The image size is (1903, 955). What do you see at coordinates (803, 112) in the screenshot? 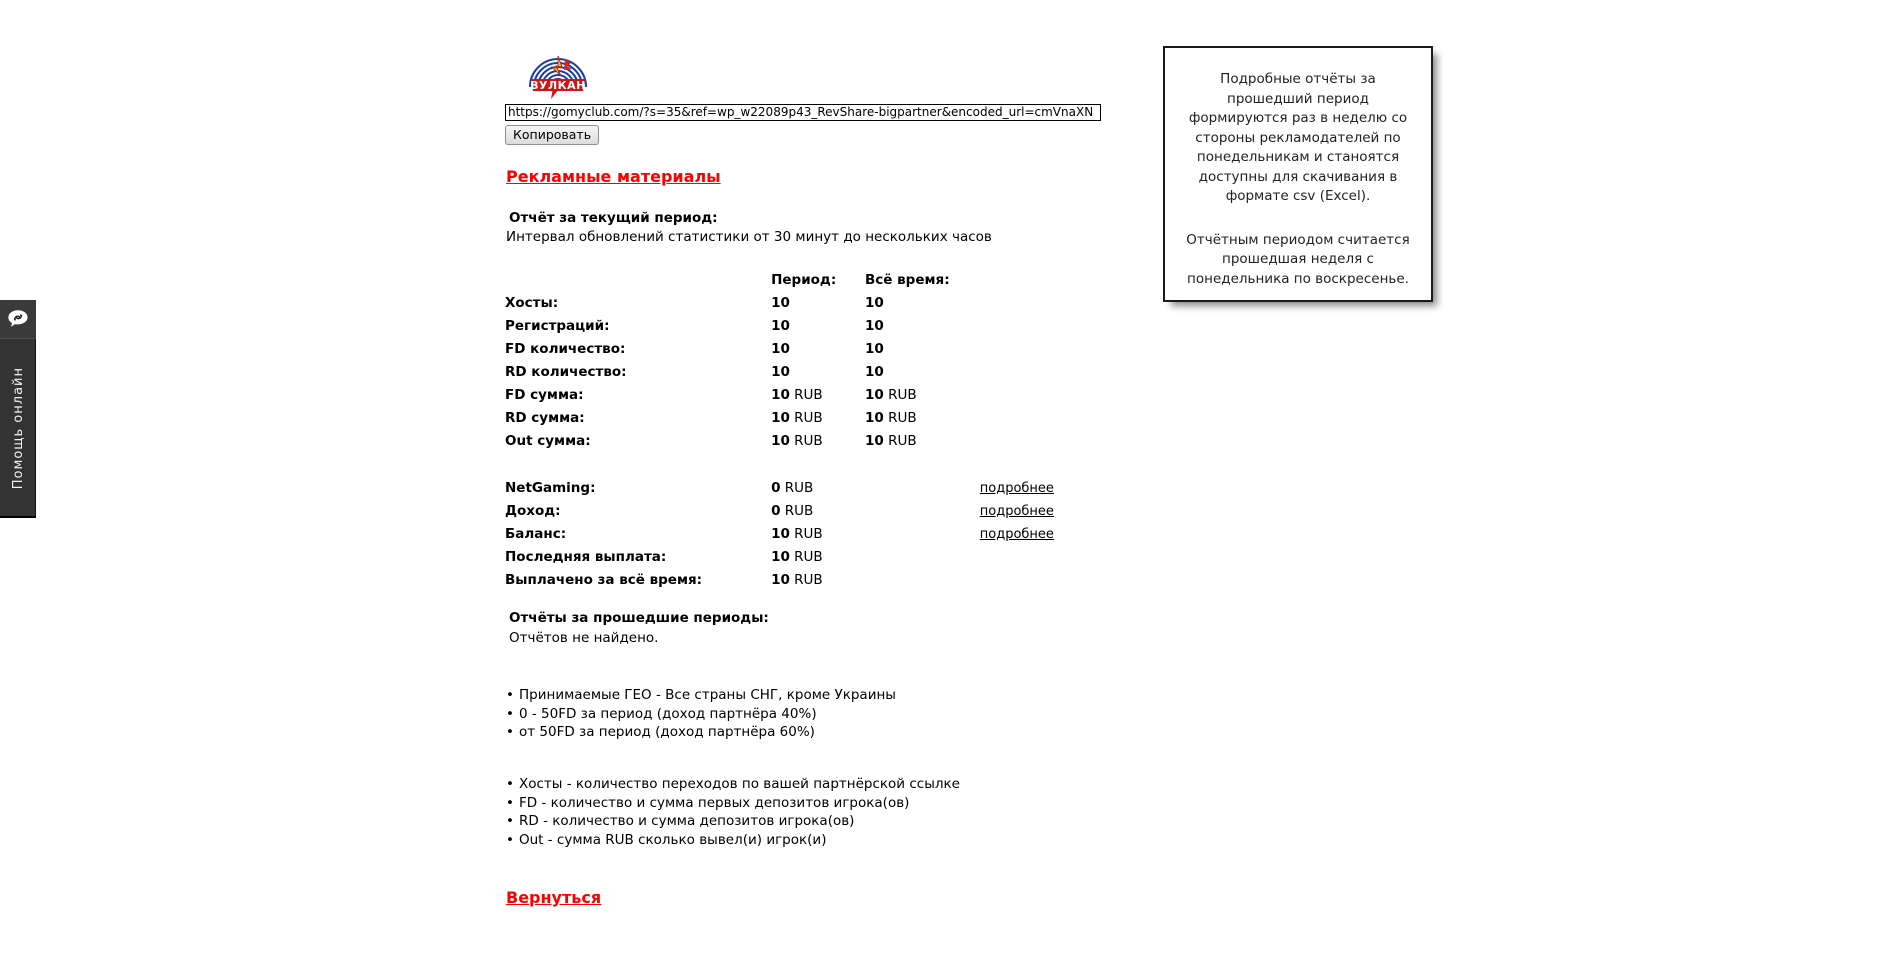
I see `referral-link-input` at bounding box center [803, 112].